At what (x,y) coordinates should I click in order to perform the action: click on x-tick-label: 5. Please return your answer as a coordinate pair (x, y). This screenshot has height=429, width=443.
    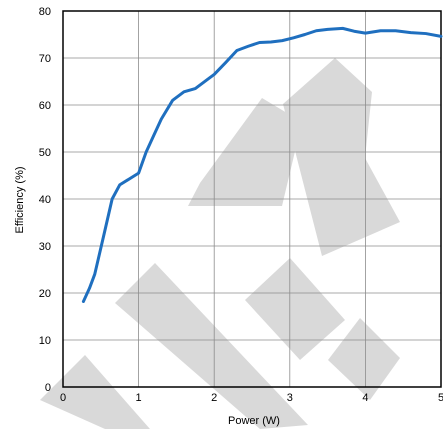
    Looking at the image, I should click on (440, 398).